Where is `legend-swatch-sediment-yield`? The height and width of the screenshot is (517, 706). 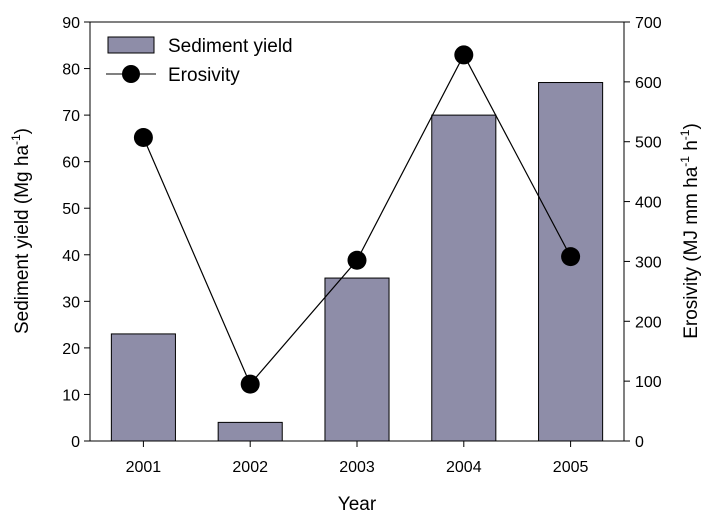 legend-swatch-sediment-yield is located at coordinates (131, 45).